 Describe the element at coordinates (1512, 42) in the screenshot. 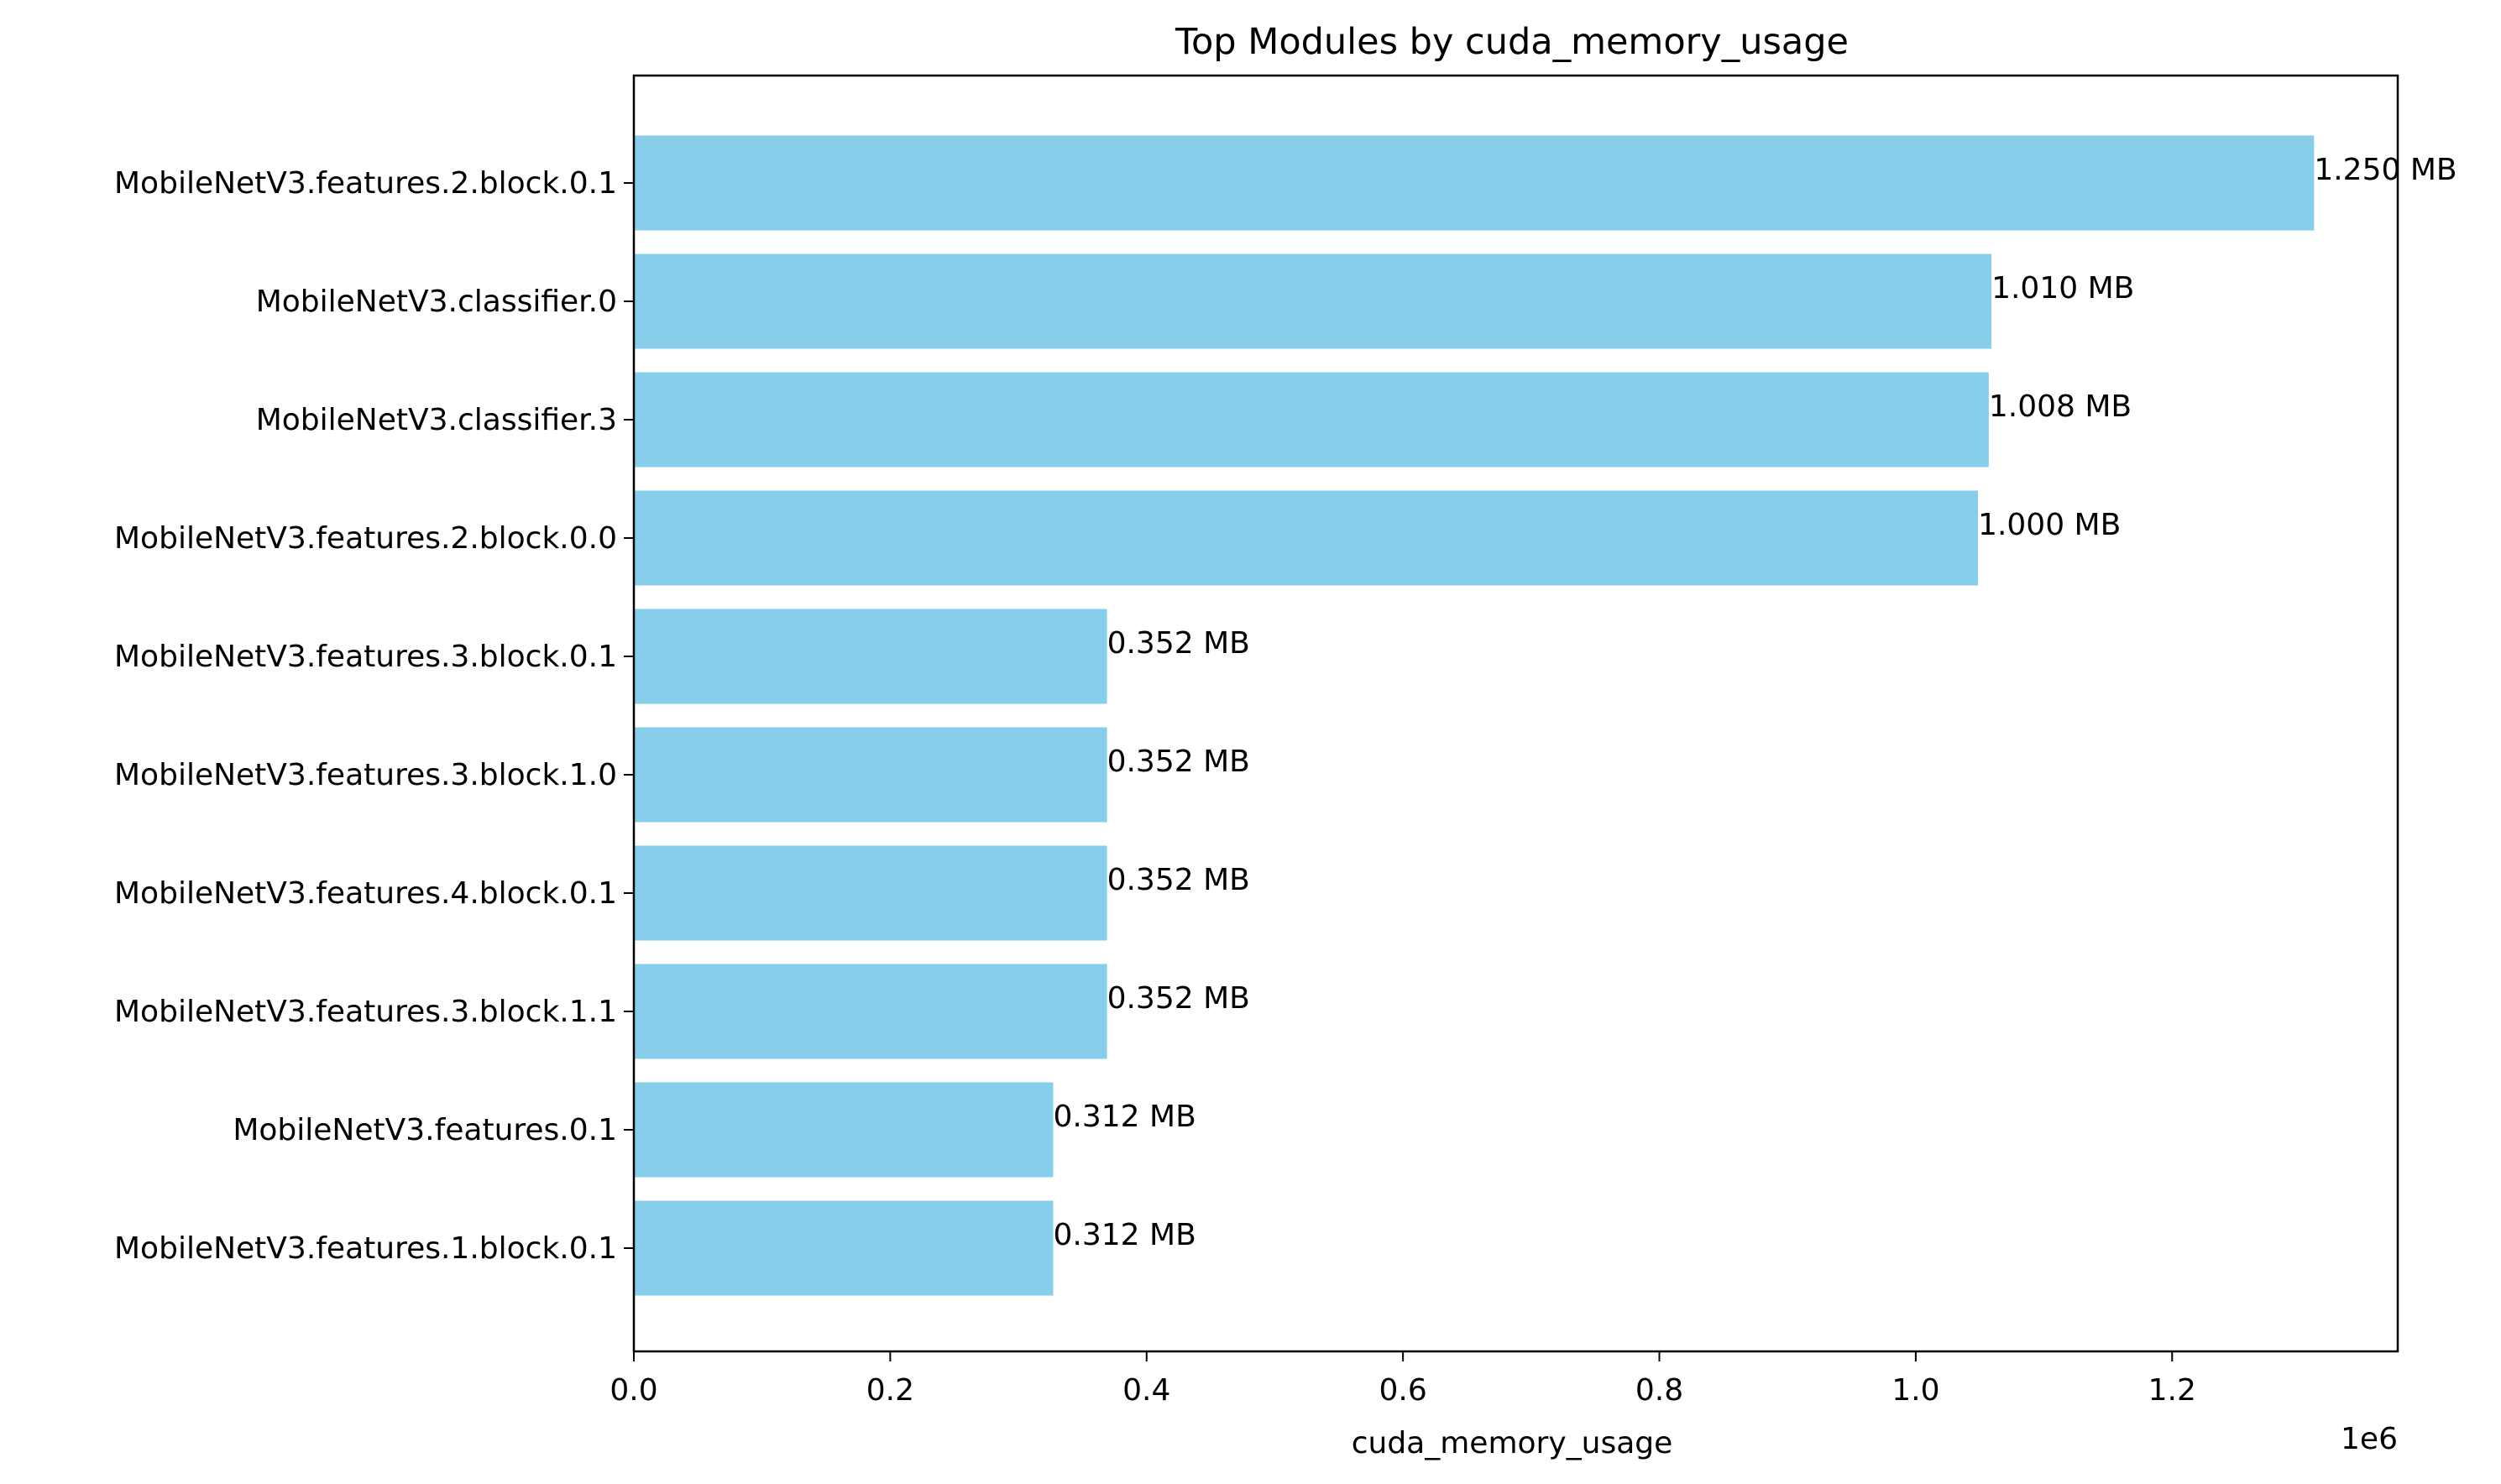

I see `chart-title: Top Modules by cuda_memory_usage` at that location.